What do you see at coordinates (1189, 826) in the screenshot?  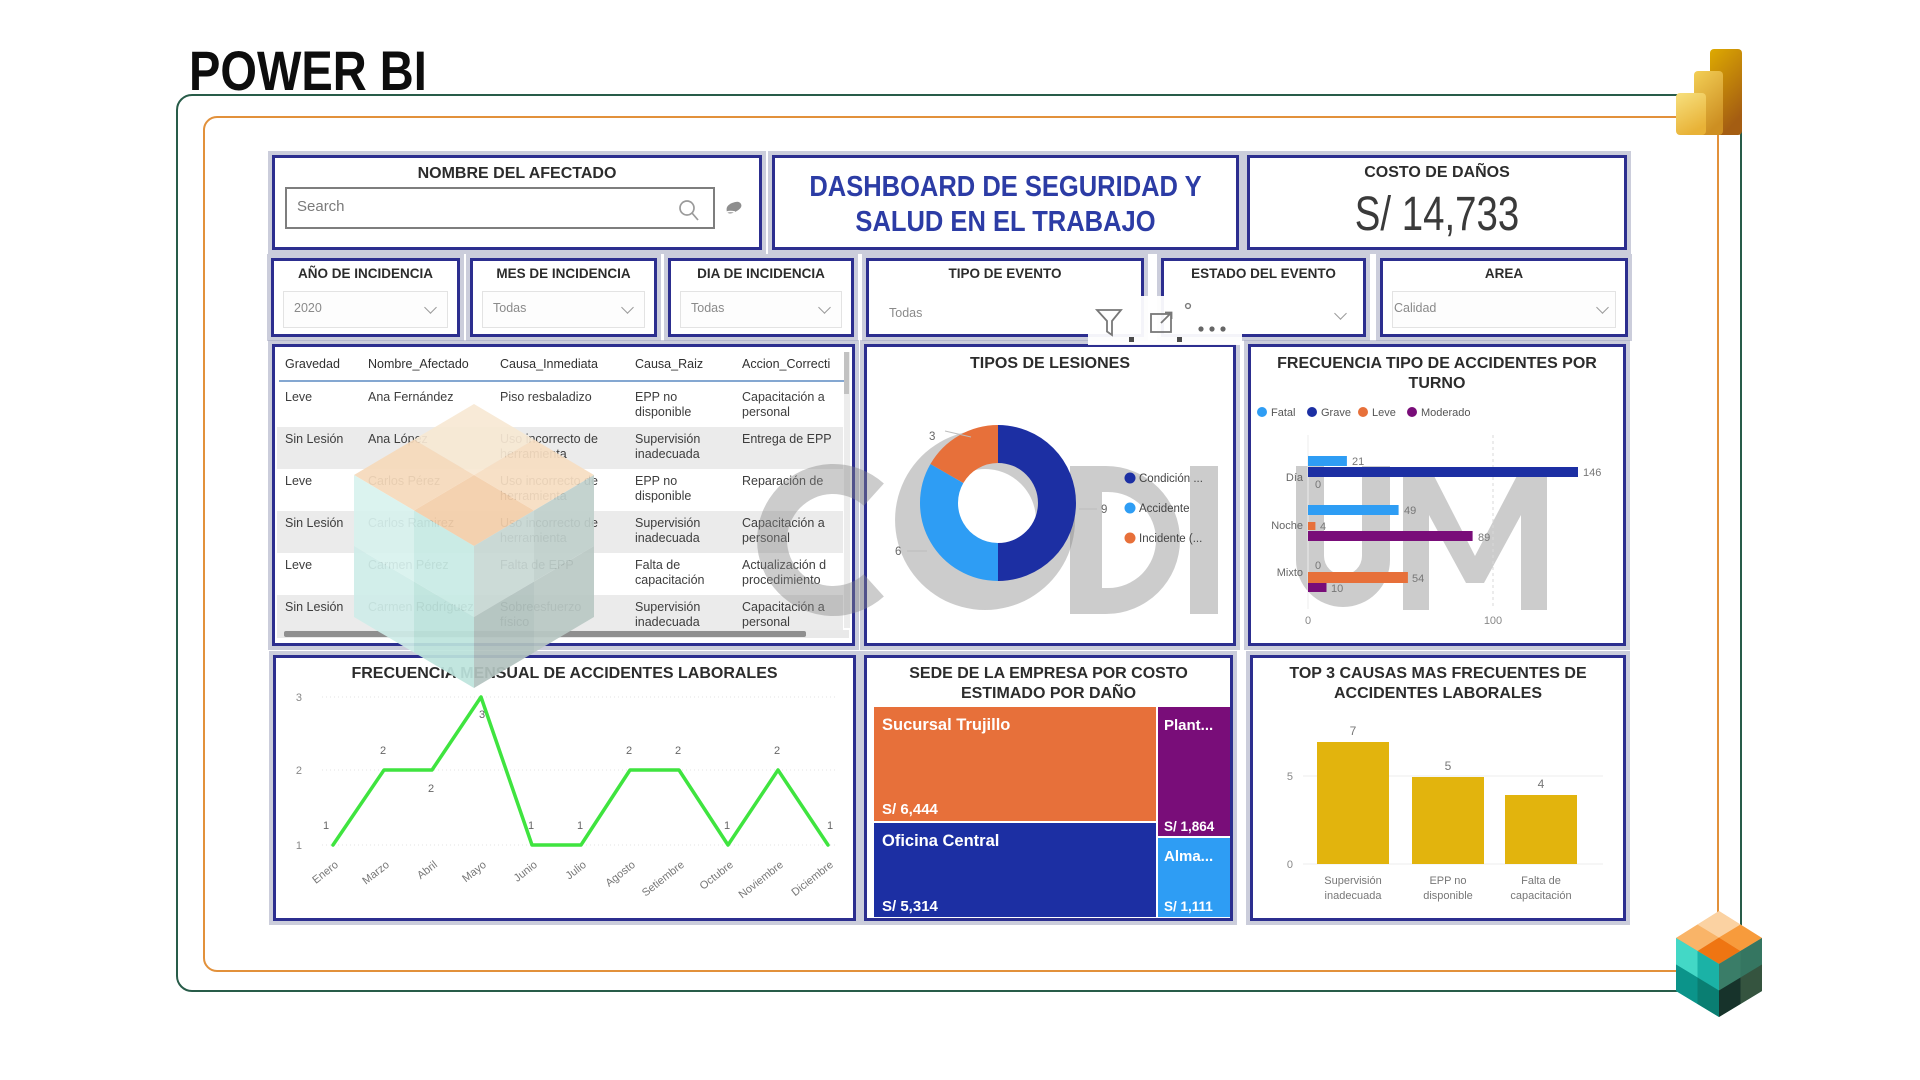 I see `svg-text: S/ 1,864` at bounding box center [1189, 826].